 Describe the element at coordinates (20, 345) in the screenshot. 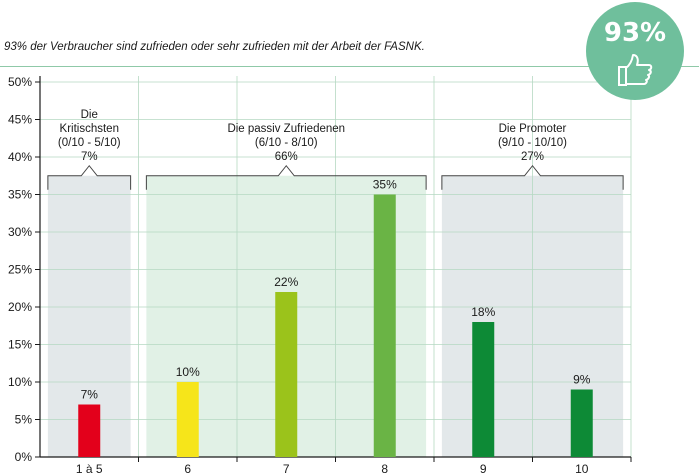

I see `y-tick-label: 15%` at that location.